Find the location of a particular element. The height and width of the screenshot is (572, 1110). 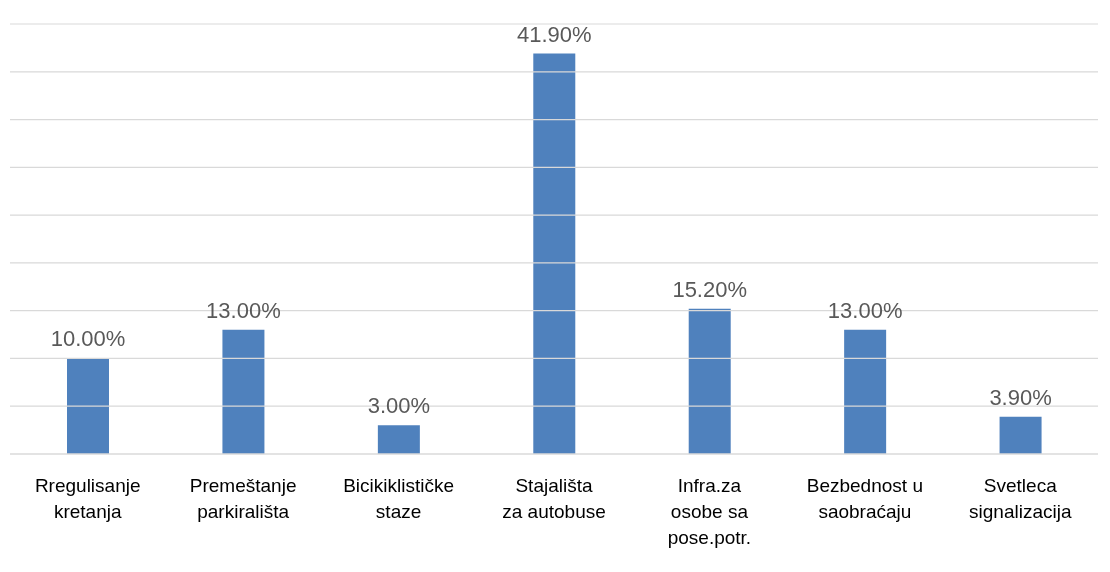

x-tick-label: Rregulisanje kretanja is located at coordinates (87, 498).